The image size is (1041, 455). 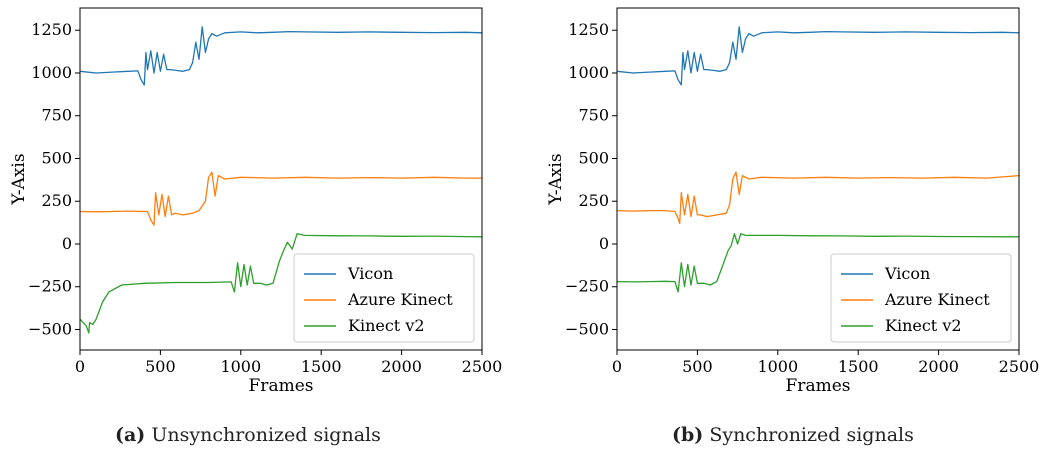 I want to click on caption-a: (a) Unsynchronized signals, so click(x=248, y=435).